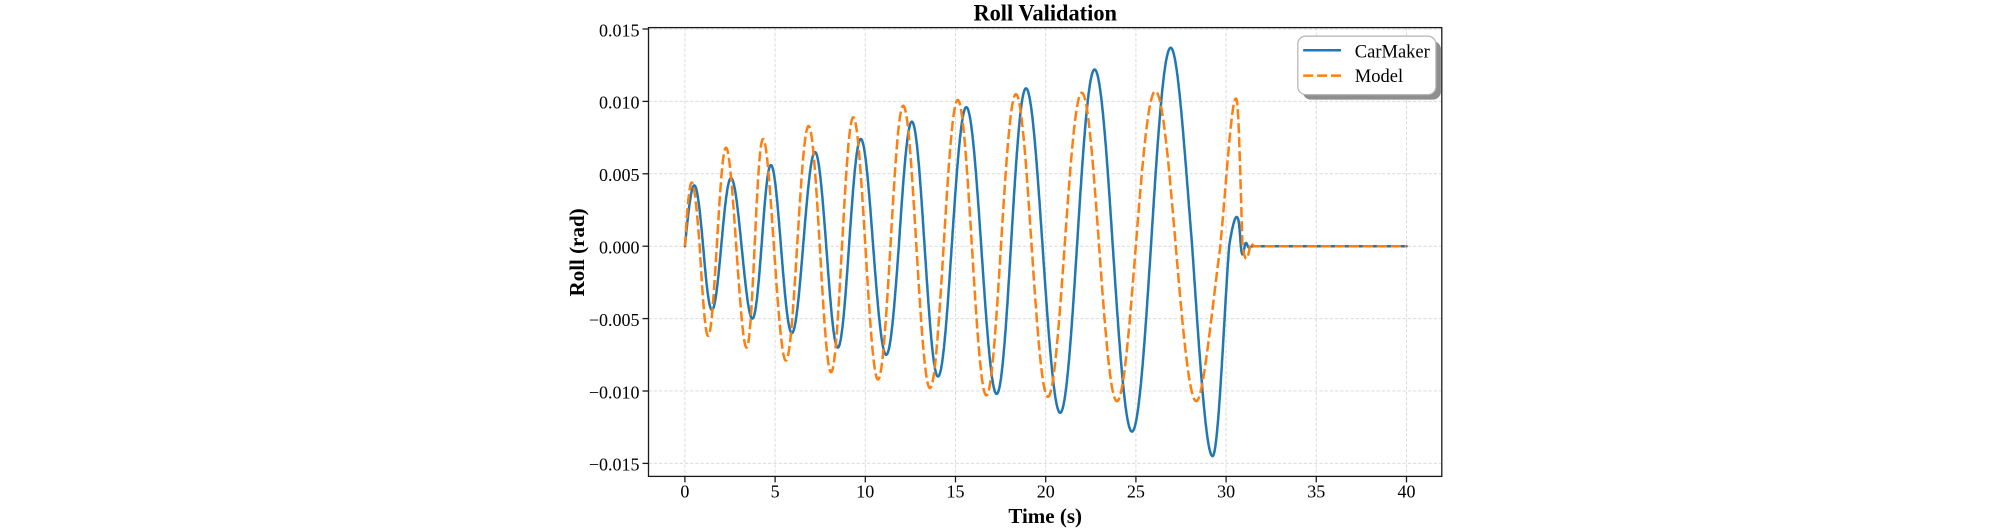  What do you see at coordinates (1226, 491) in the screenshot?
I see `svg-text: 30` at bounding box center [1226, 491].